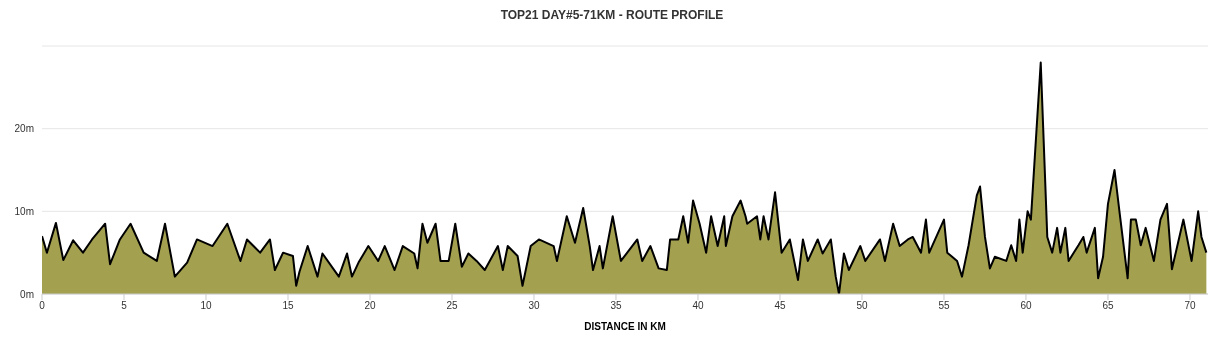  I want to click on x-tick-label: 0, so click(42, 306).